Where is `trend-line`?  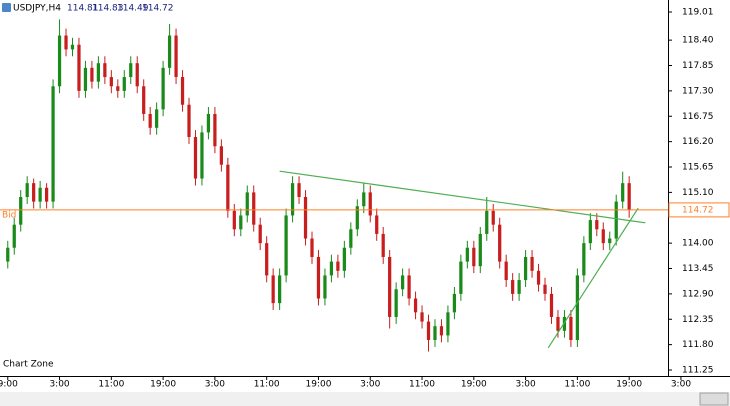
trend-line is located at coordinates (593, 278).